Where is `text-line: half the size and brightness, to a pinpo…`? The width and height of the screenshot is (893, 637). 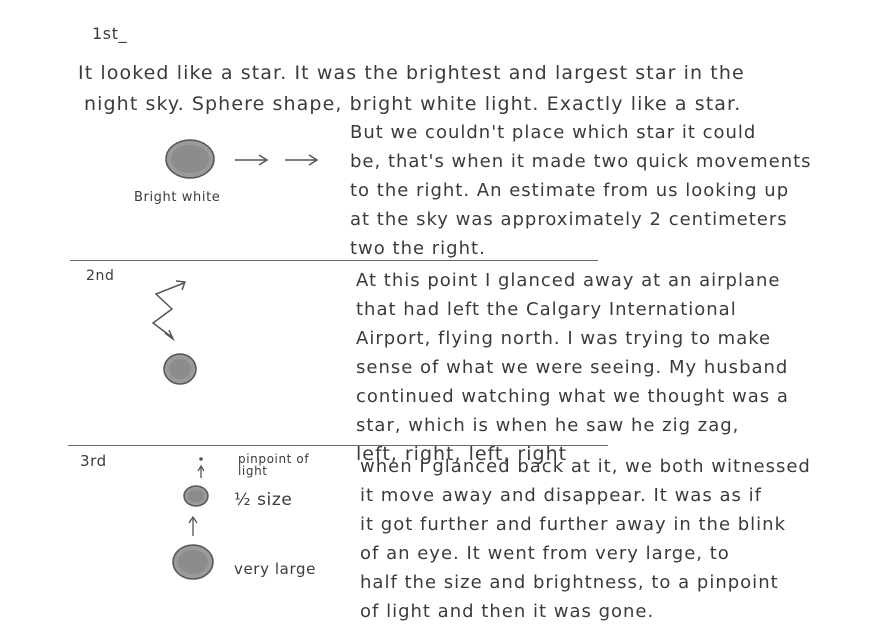
text-line: half the size and brightness, to a pinpo… is located at coordinates (569, 582).